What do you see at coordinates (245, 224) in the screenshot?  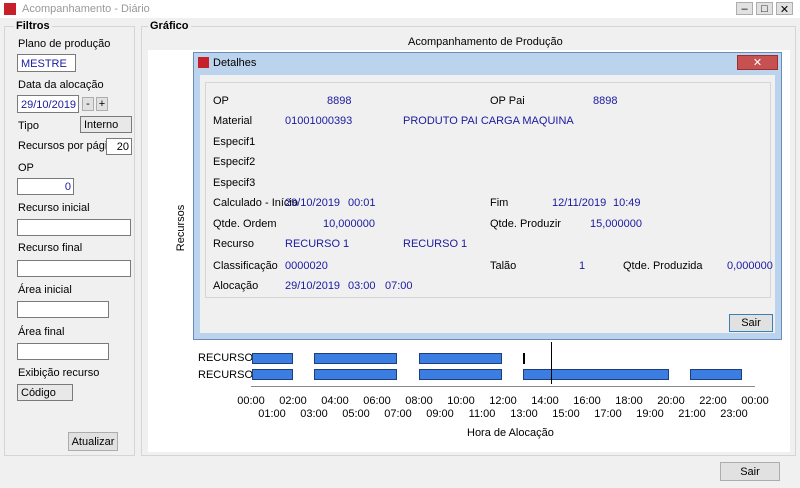 I see `field-label: Qtde. Ordem` at bounding box center [245, 224].